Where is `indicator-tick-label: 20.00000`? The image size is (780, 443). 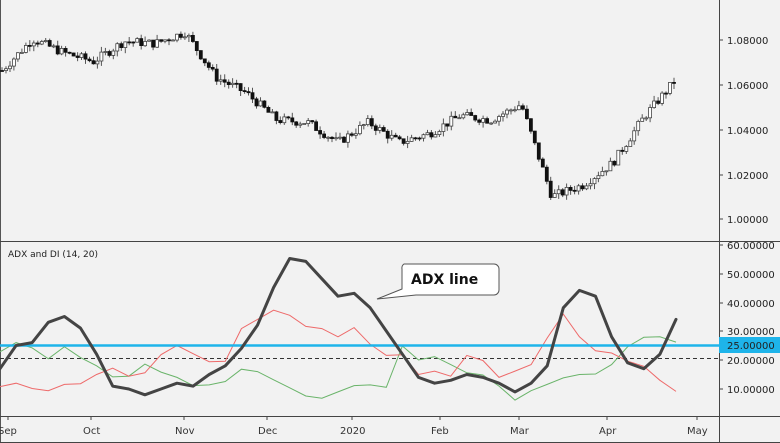
indicator-tick-label: 20.00000 is located at coordinates (751, 361).